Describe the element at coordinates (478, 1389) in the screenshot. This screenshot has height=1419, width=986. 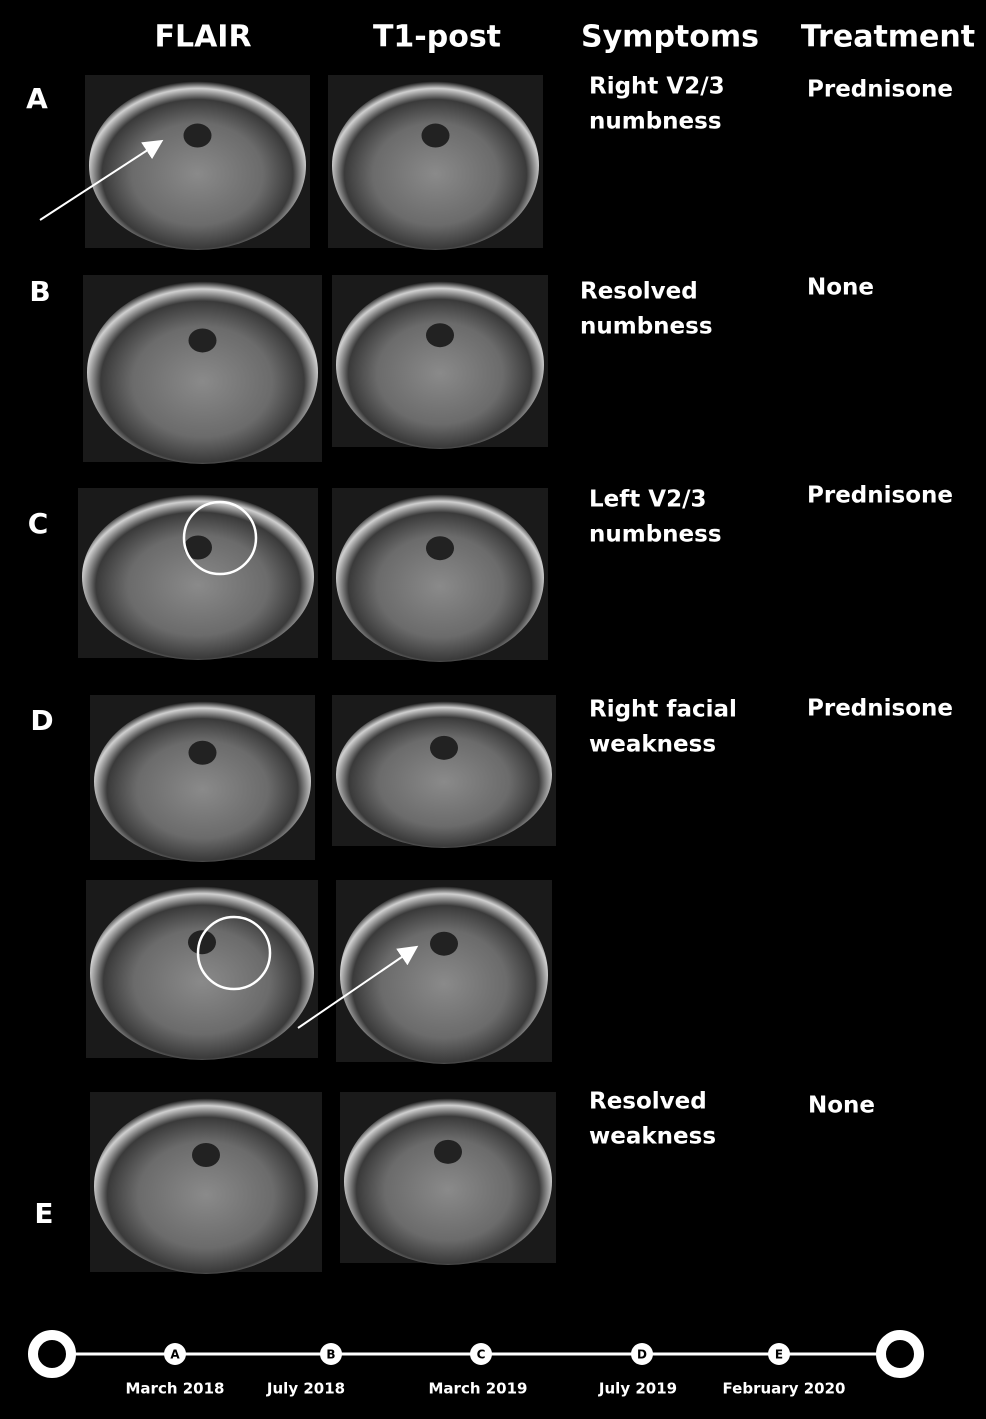
I see `timeline-date: March 2019` at that location.